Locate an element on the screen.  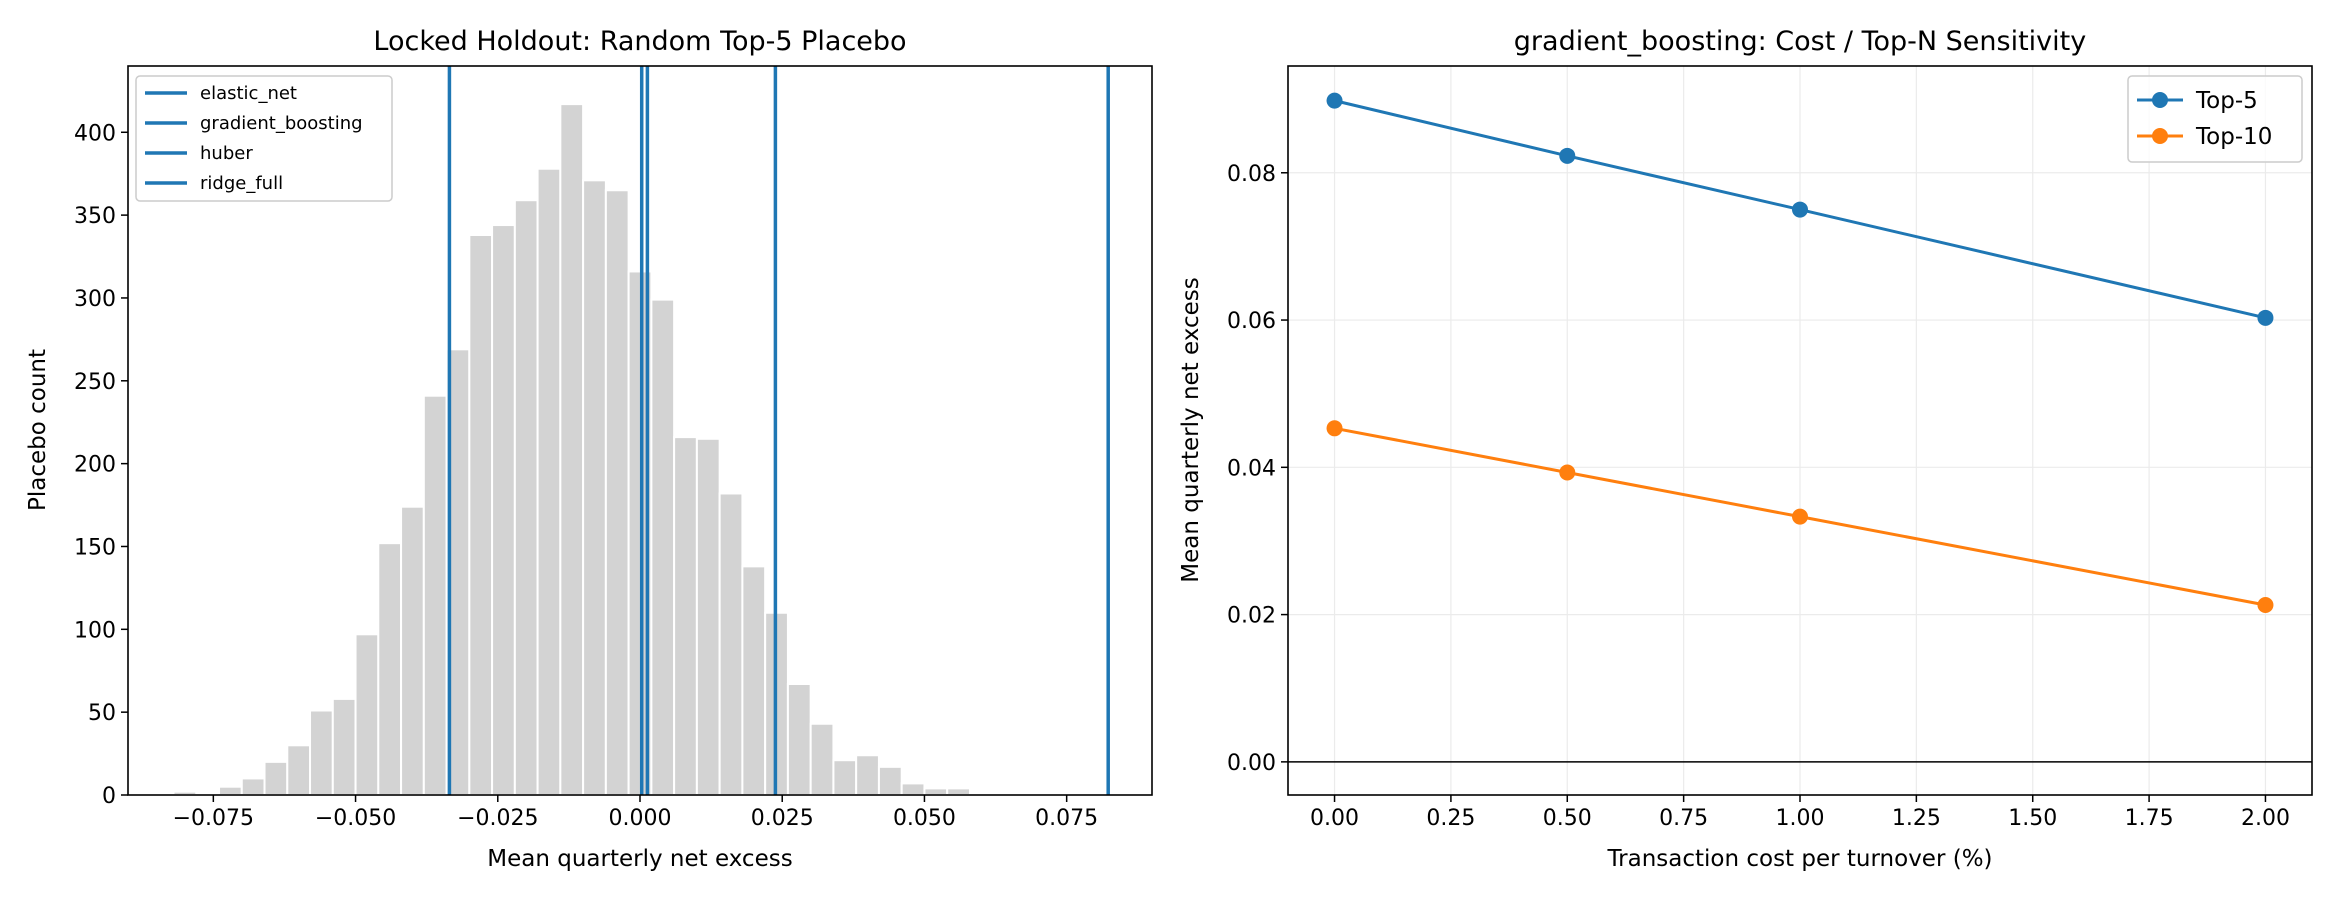
y-tick-label: 0 is located at coordinates (109, 796).